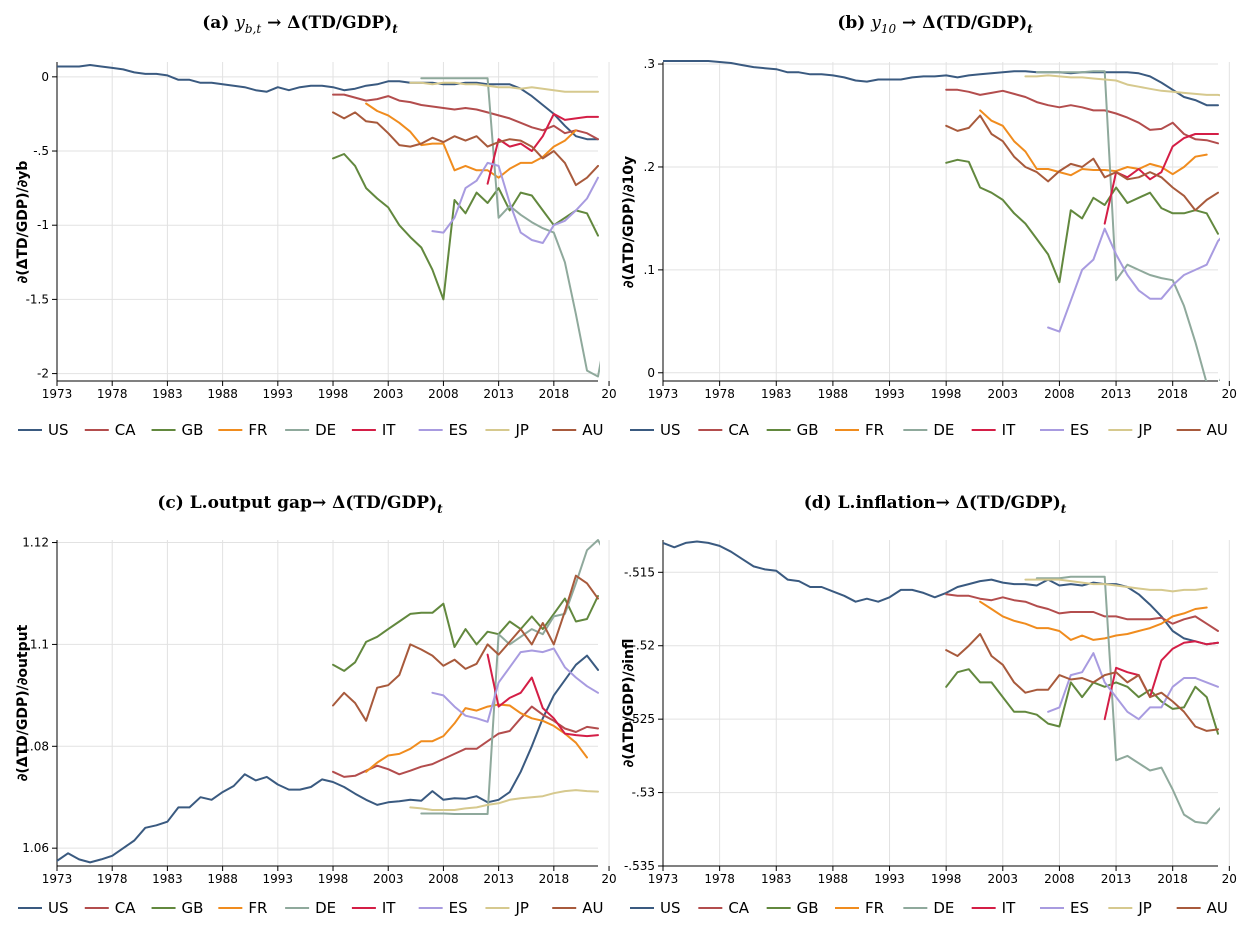  What do you see at coordinates (39, 644) in the screenshot?
I see `y-tick-label: 1.1` at bounding box center [39, 644].